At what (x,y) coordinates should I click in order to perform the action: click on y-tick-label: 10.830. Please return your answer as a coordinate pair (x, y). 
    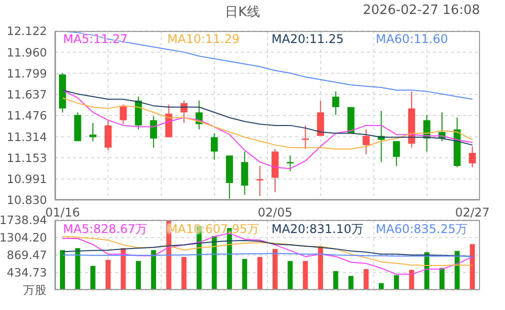
    Looking at the image, I should click on (26, 200).